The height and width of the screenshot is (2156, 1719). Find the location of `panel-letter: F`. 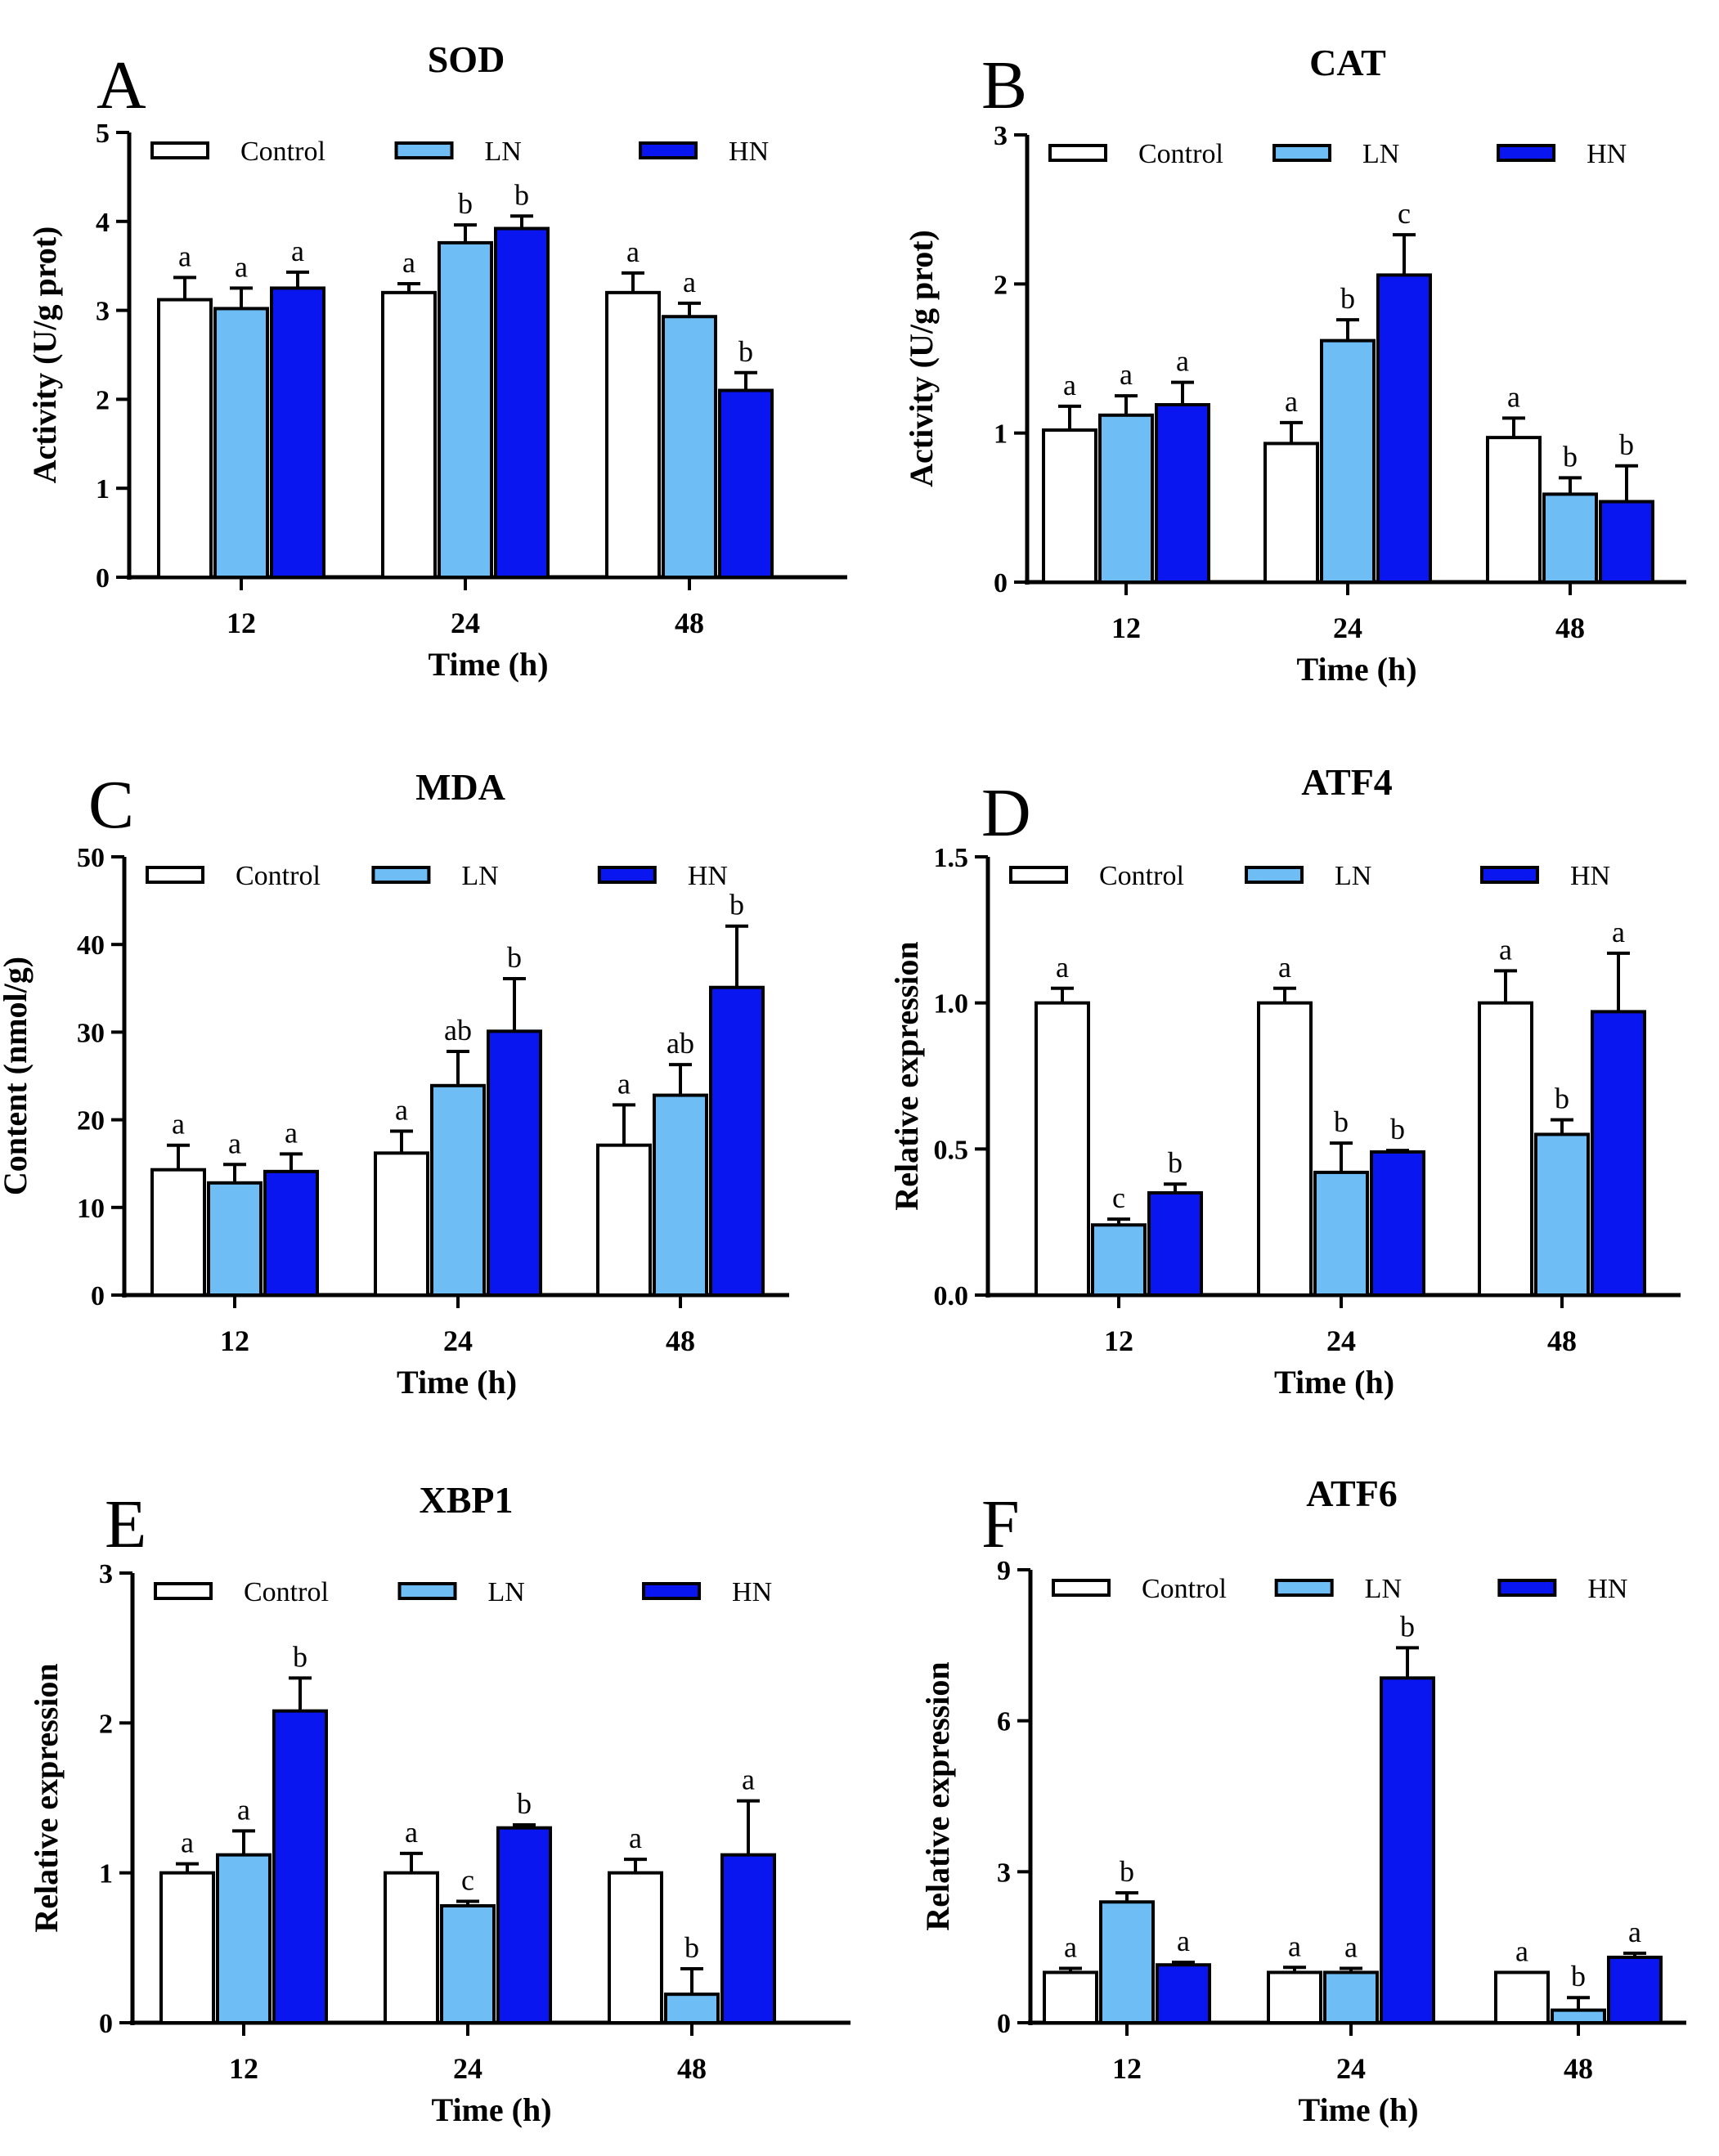

panel-letter: F is located at coordinates (1001, 1524).